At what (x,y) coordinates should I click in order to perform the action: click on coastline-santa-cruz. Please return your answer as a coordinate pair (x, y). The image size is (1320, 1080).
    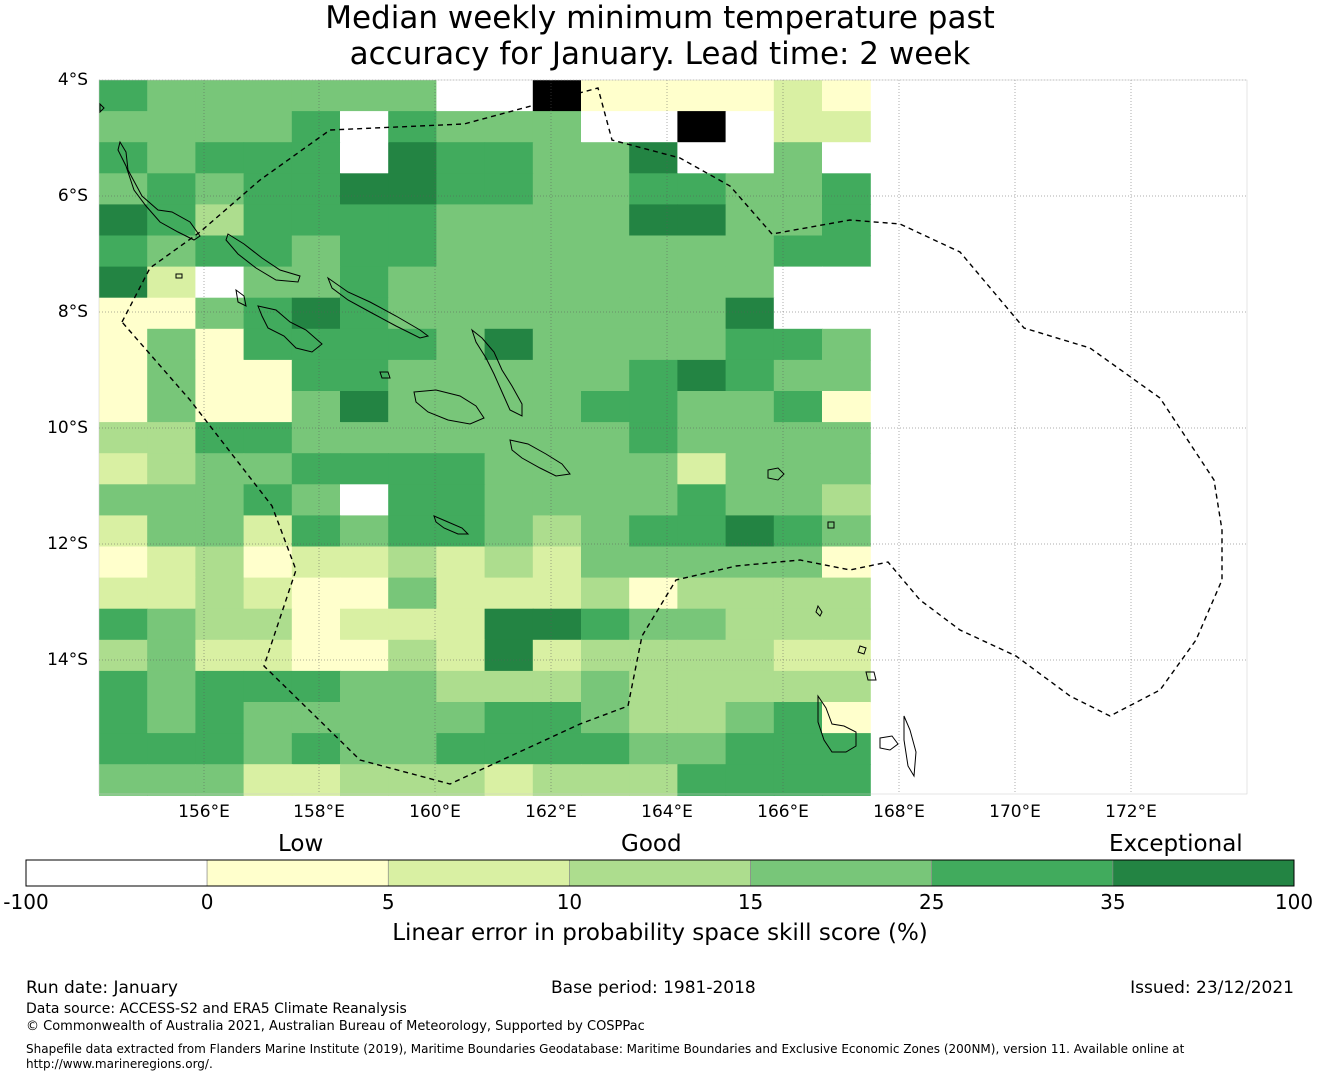
    Looking at the image, I should click on (776, 474).